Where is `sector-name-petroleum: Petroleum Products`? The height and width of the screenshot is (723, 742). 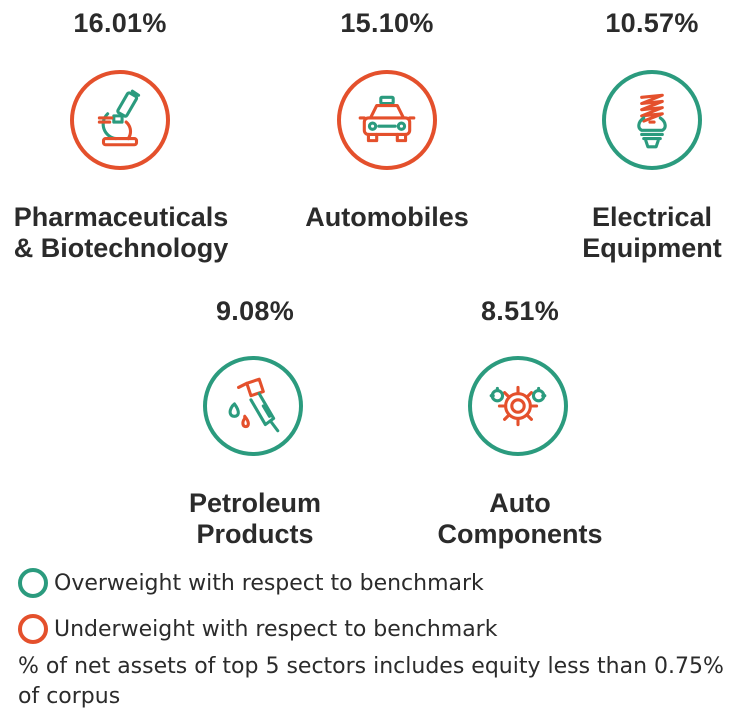
sector-name-petroleum: Petroleum Products is located at coordinates (255, 519).